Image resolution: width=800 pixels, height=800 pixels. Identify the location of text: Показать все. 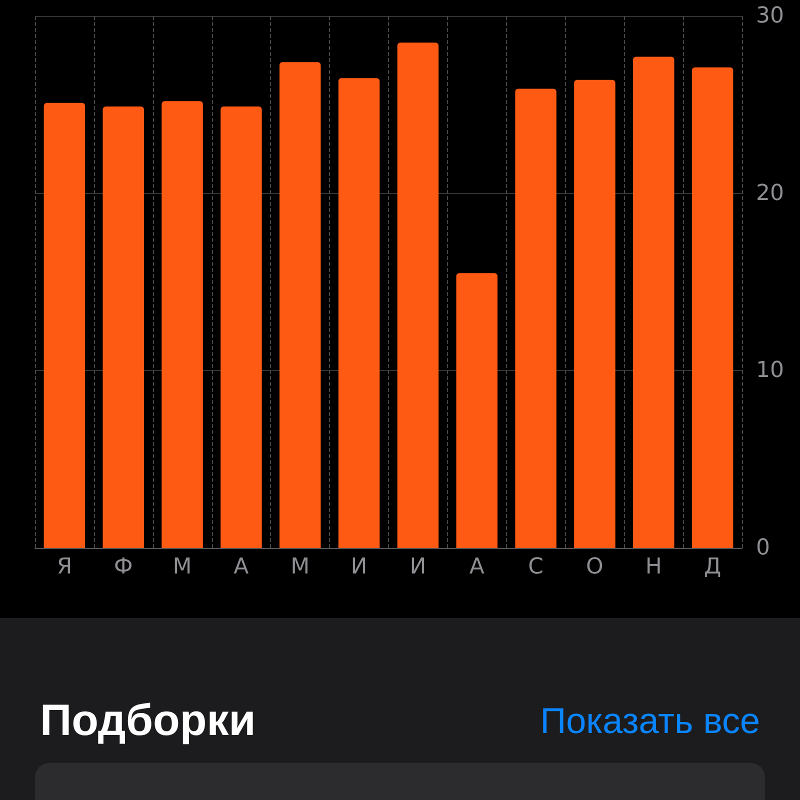
(650, 721).